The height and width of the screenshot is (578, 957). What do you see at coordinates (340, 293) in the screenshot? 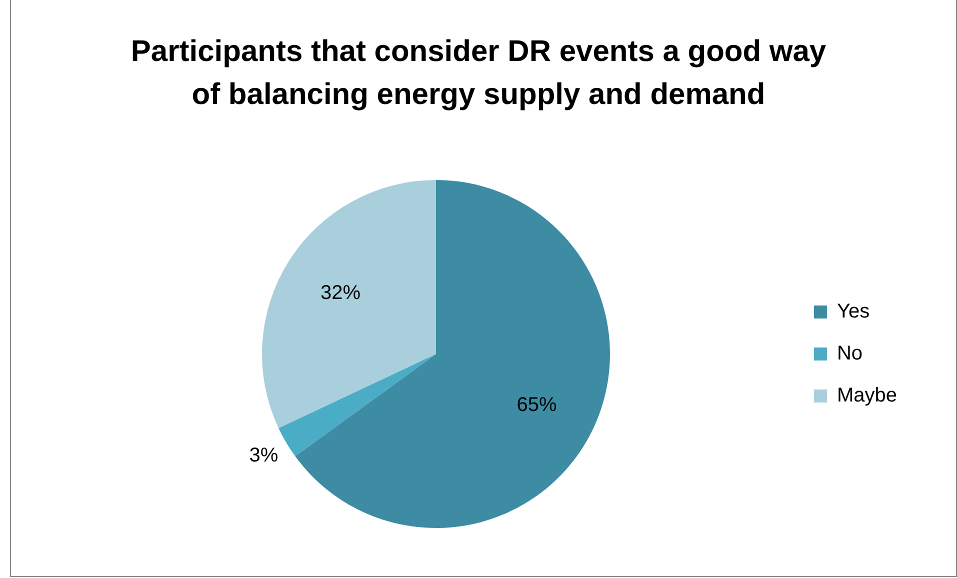
I see `data-label: 32%` at bounding box center [340, 293].